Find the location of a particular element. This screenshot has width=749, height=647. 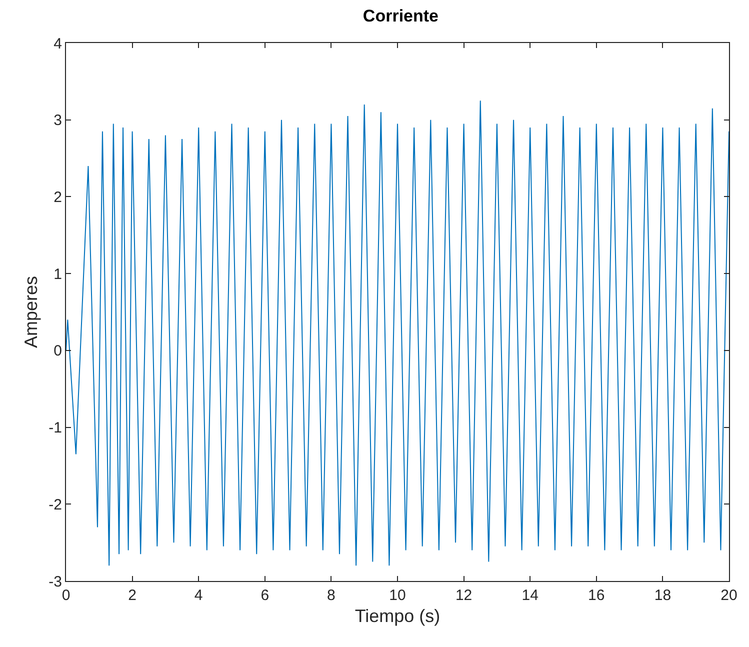

x-tick-label: 14 is located at coordinates (530, 595).